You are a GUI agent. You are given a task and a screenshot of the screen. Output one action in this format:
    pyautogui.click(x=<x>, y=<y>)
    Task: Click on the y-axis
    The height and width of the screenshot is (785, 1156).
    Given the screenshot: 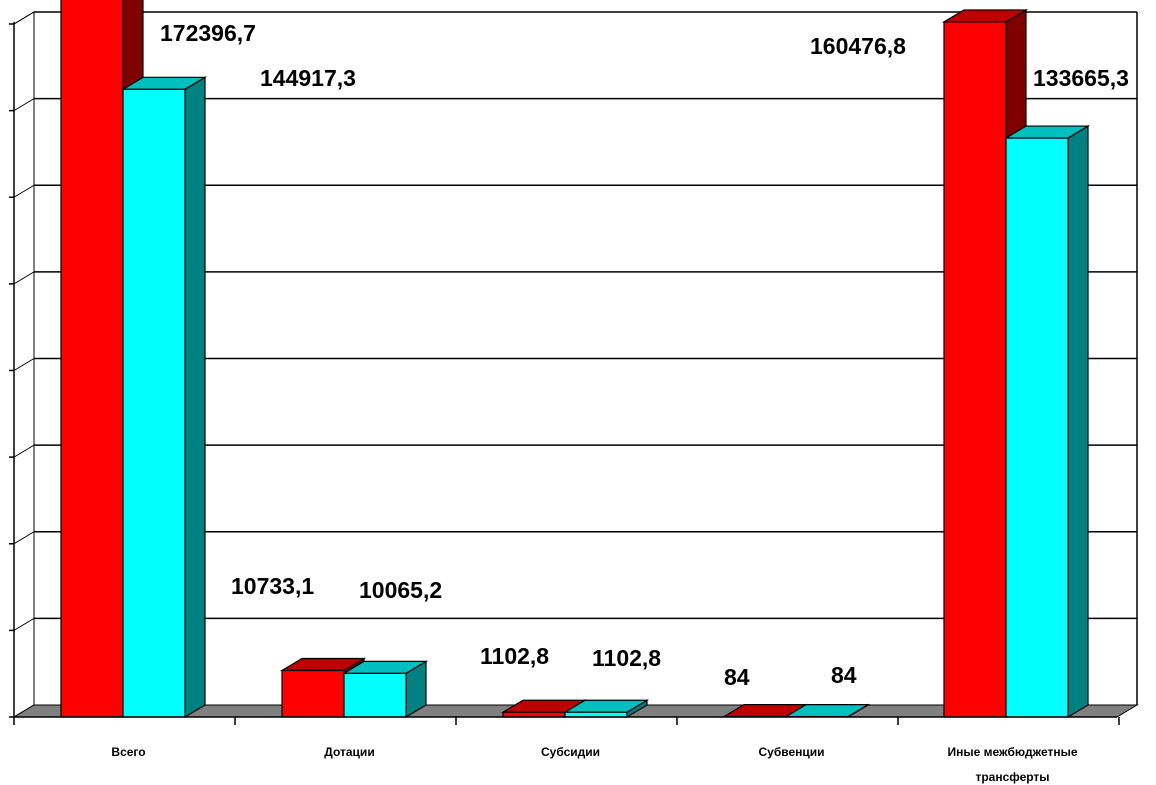 What is the action you would take?
    pyautogui.click(x=22, y=365)
    